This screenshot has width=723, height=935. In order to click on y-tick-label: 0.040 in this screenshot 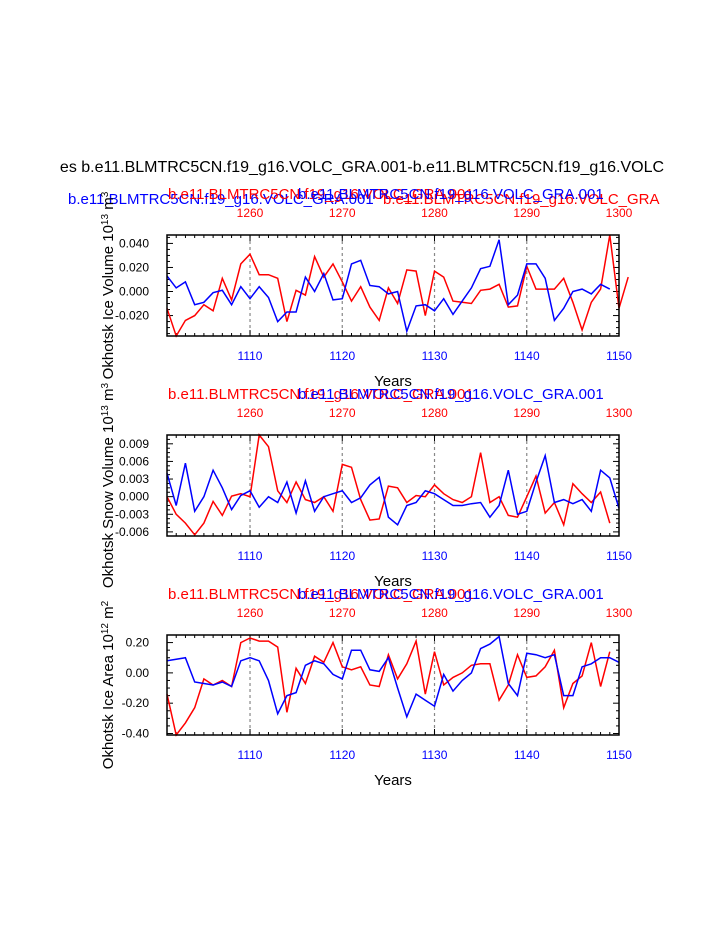, I will do `click(134, 243)`.